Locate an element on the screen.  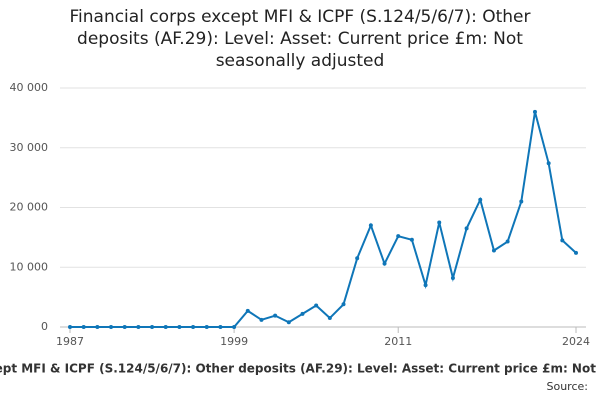
y-tick-label: 30 000 is located at coordinates (29, 147).